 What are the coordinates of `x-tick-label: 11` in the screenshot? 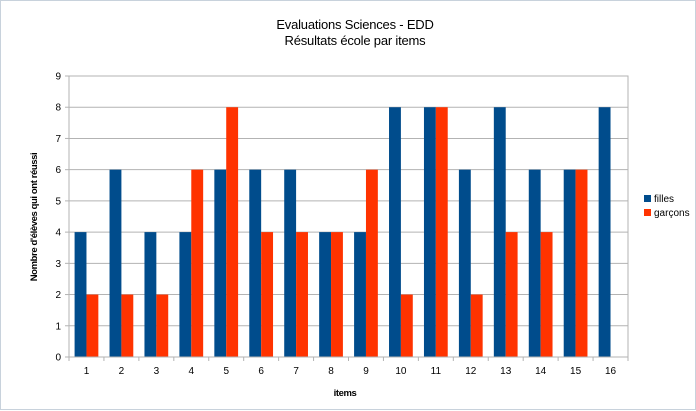 It's located at (436, 371).